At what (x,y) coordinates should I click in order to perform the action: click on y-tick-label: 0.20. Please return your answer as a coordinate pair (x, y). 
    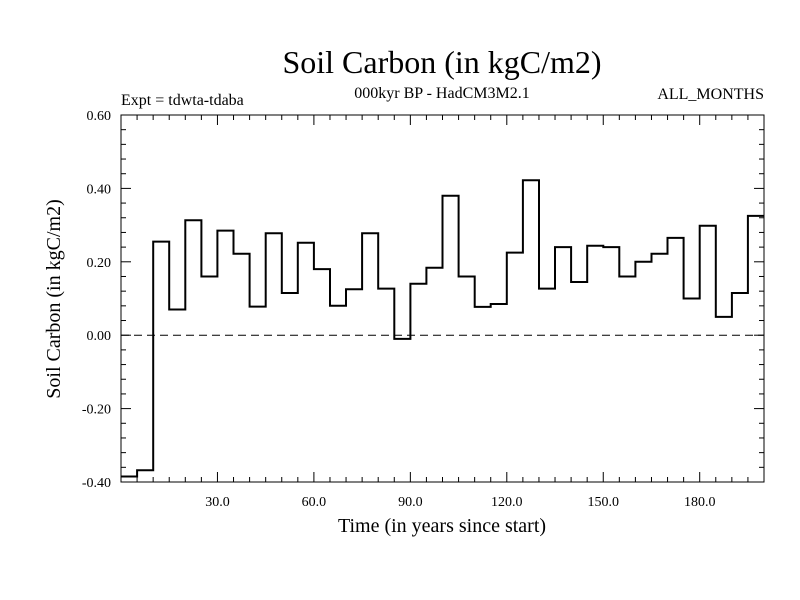
    Looking at the image, I should click on (99, 263).